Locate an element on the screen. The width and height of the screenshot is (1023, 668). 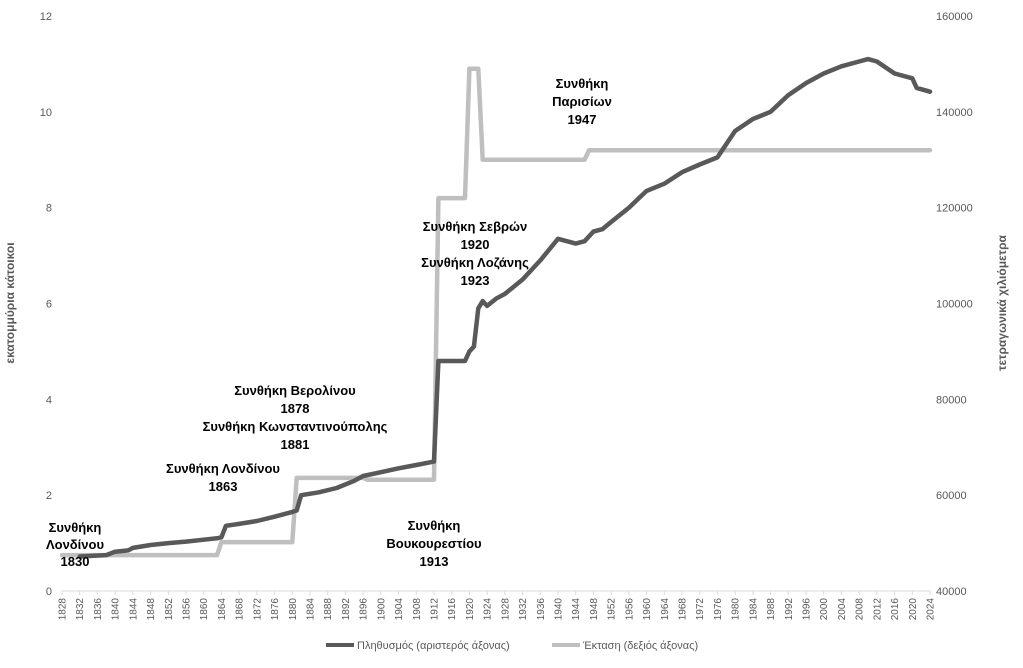
annotation-line: 1913 is located at coordinates (434, 561).